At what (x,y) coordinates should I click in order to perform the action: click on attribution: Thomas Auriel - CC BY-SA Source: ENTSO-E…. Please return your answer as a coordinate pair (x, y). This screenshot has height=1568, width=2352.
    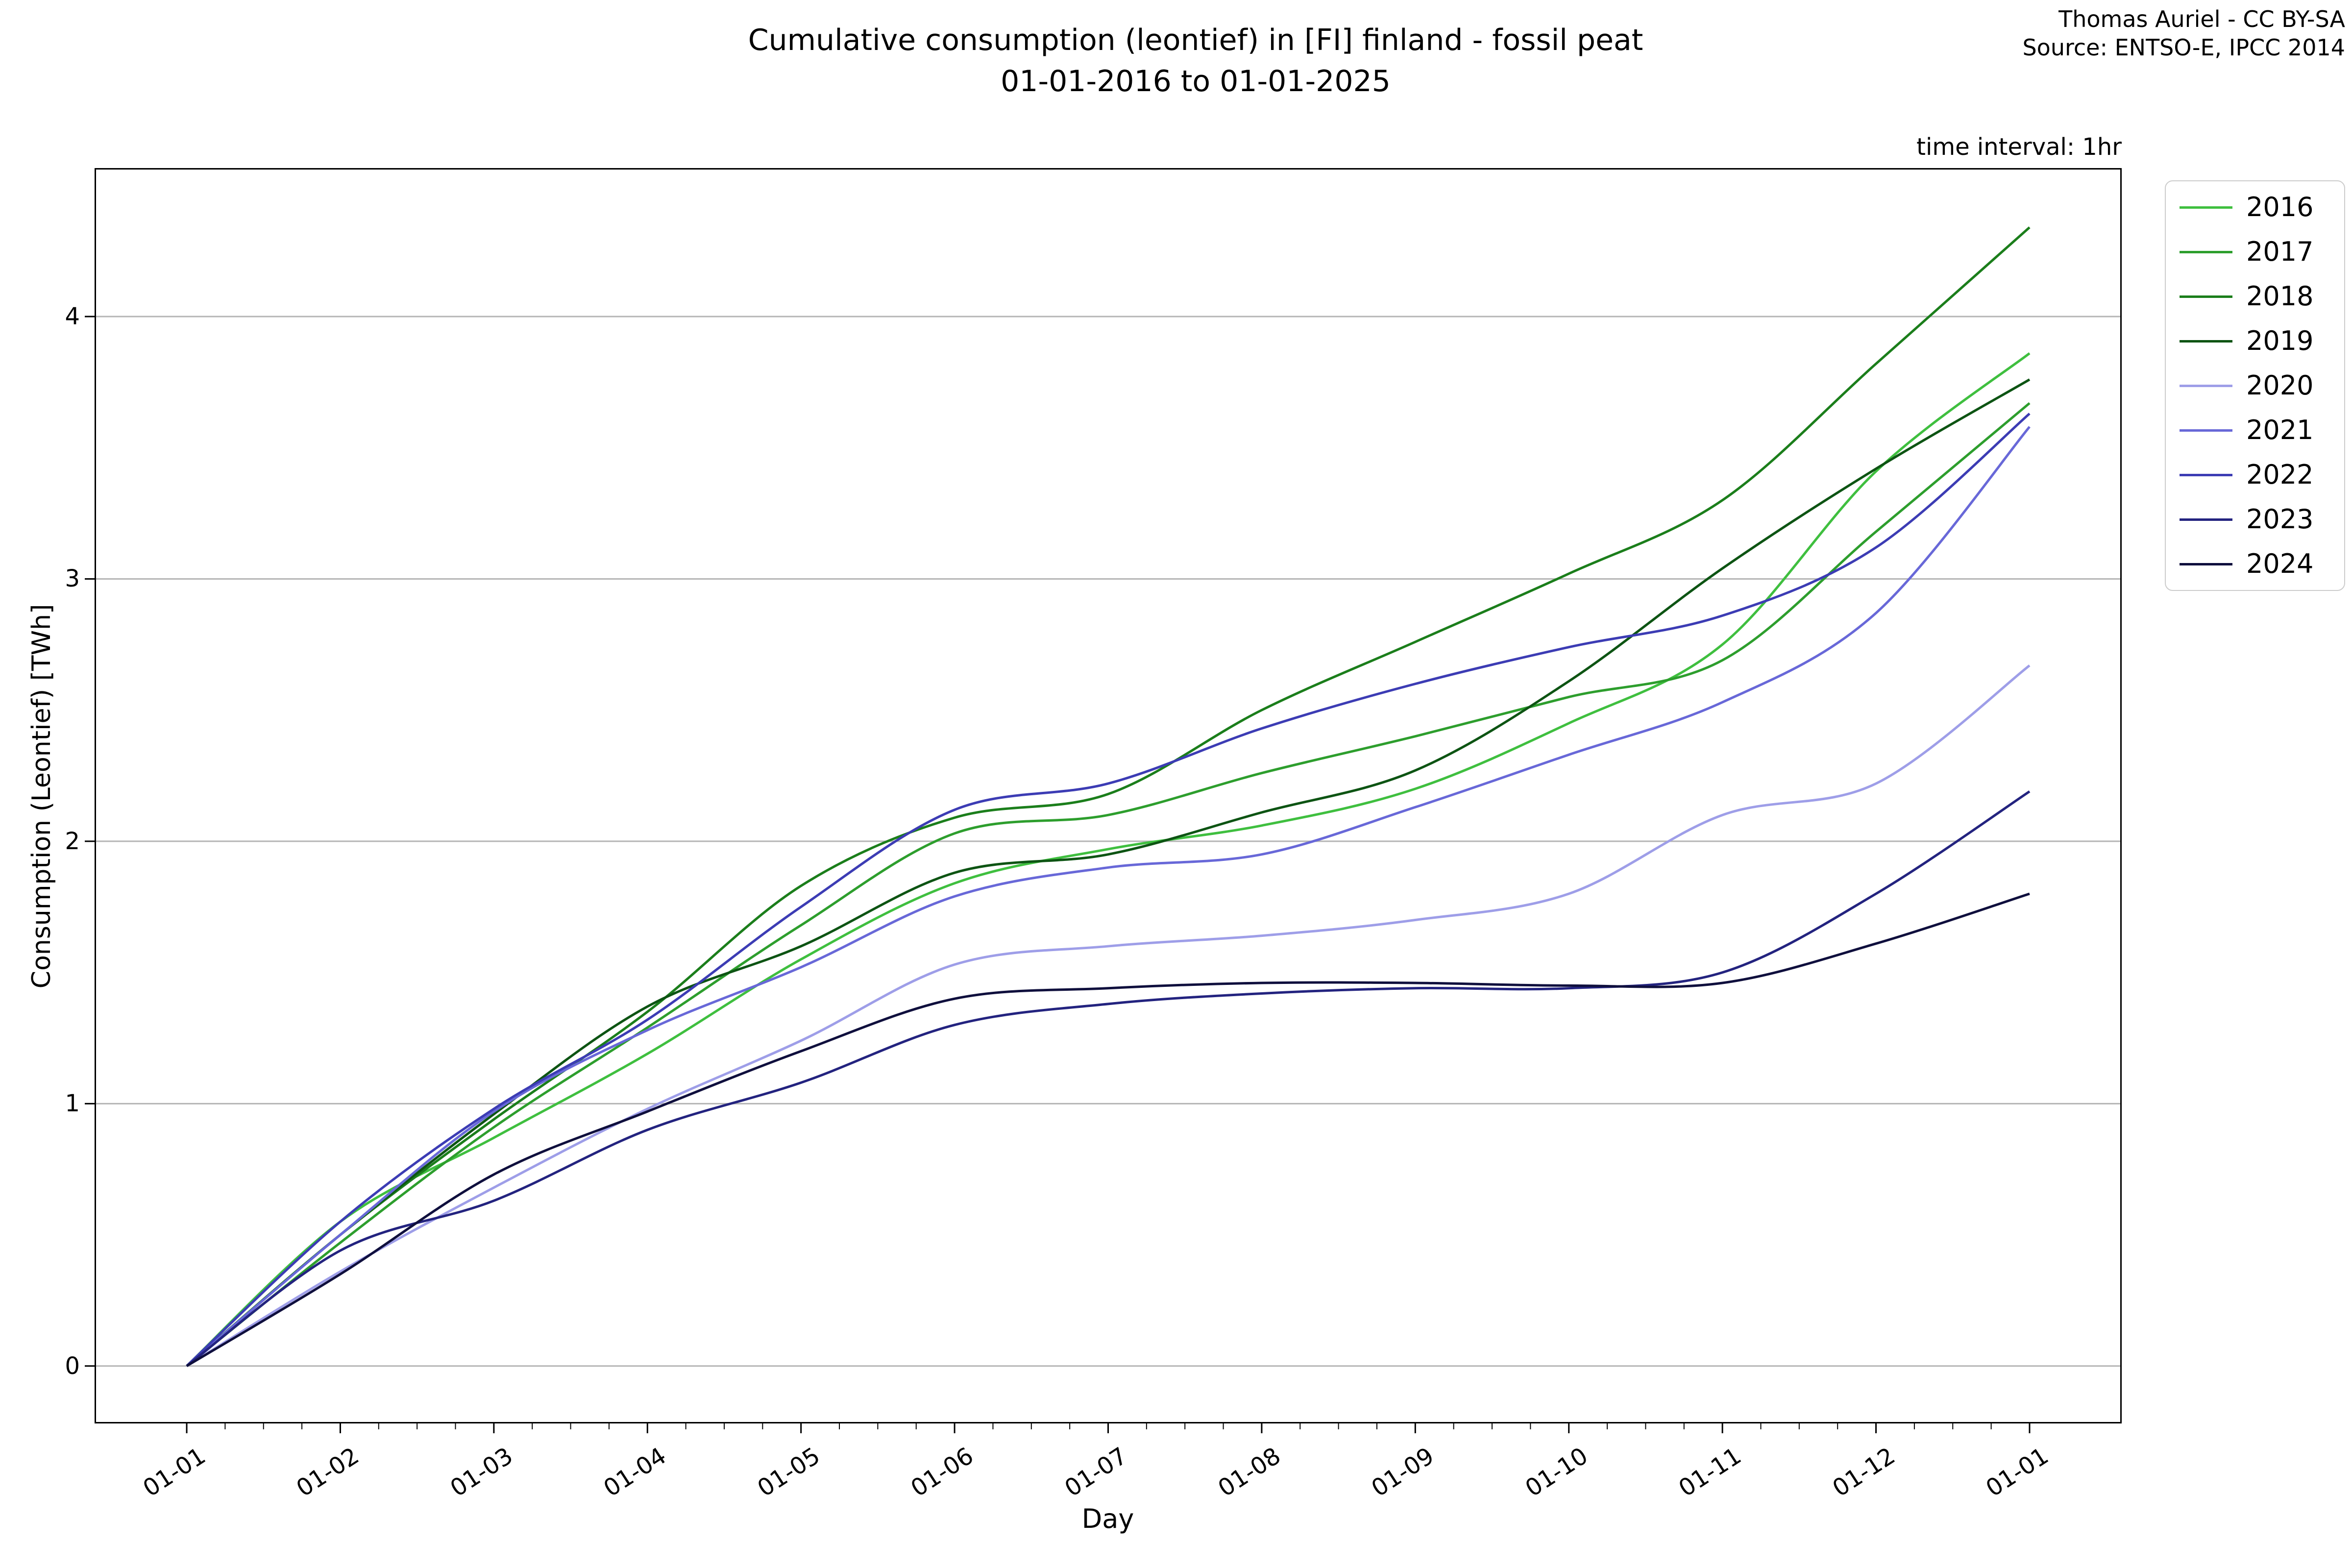
    Looking at the image, I should click on (2183, 33).